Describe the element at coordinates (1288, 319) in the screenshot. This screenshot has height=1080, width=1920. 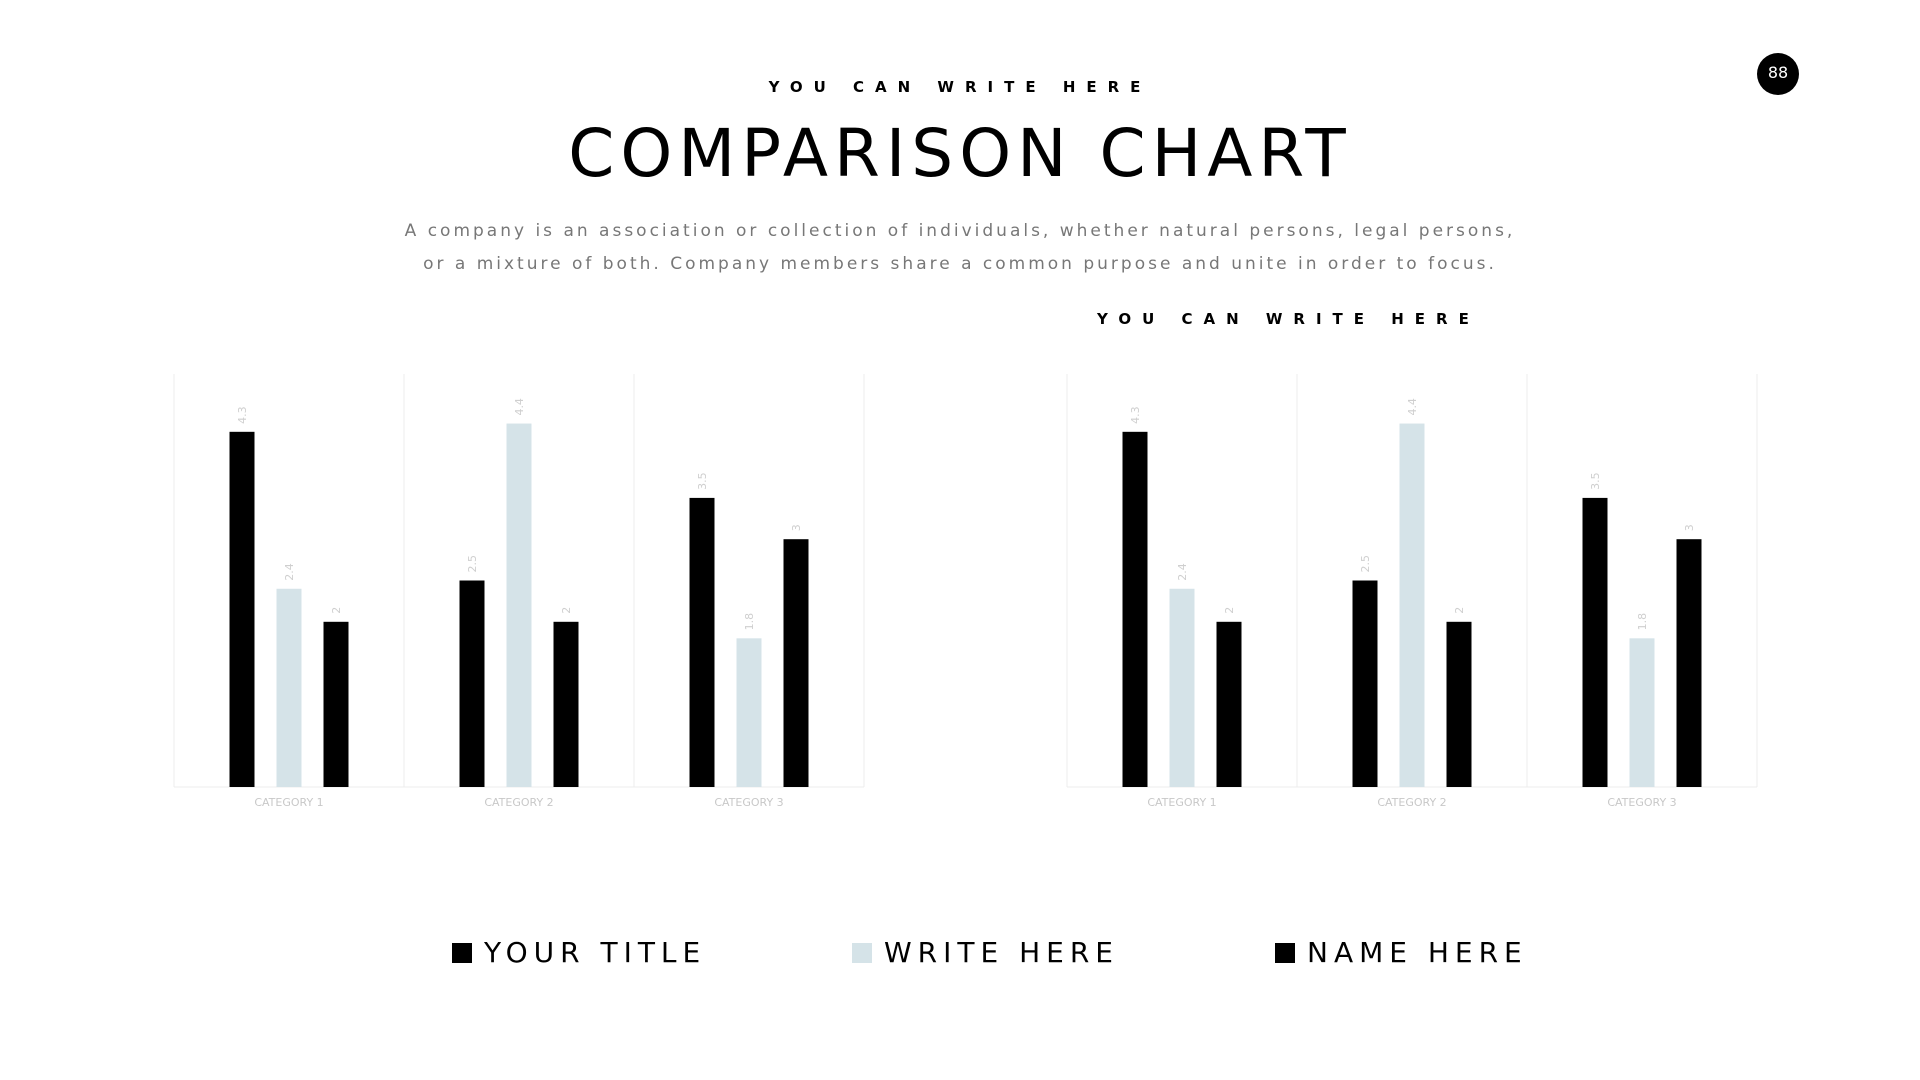
I see `overlay-kicker-text: YOU CAN WRITE HERE` at that location.